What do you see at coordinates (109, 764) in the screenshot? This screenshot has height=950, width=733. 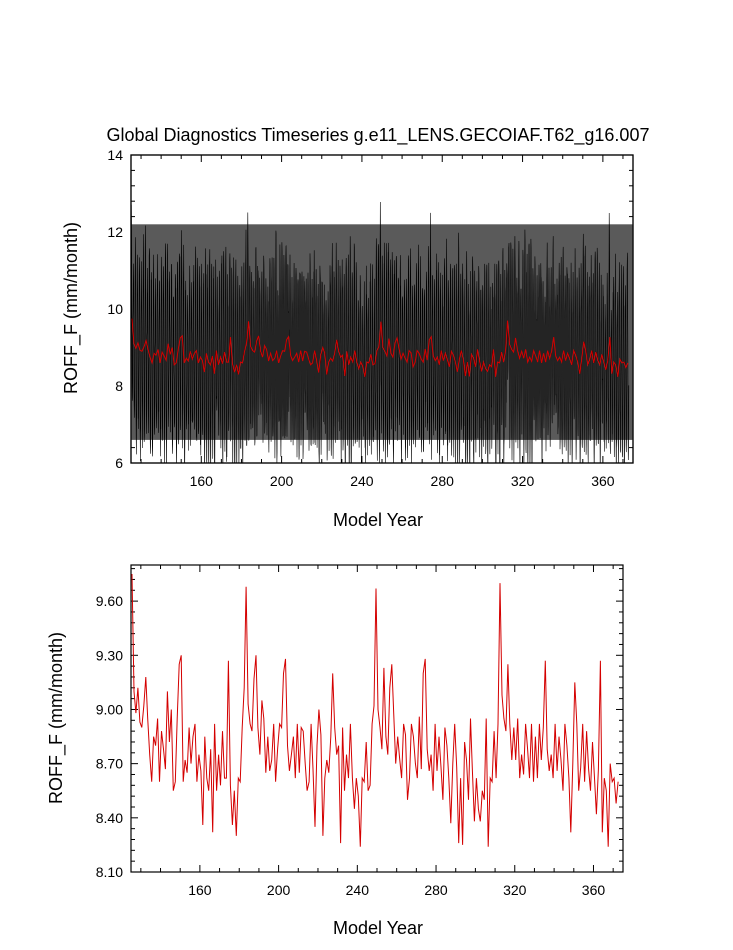 I see `y-tick-label: 8.70` at bounding box center [109, 764].